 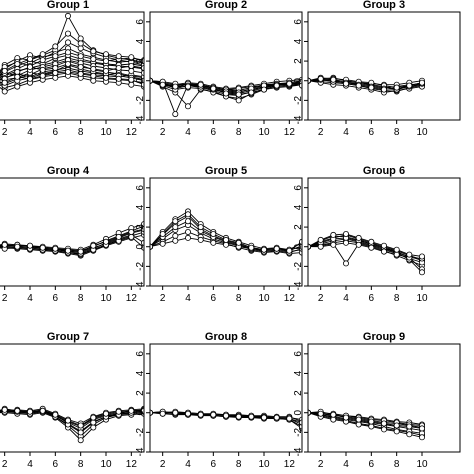 I want to click on panel-title: Group 1, so click(x=68, y=5).